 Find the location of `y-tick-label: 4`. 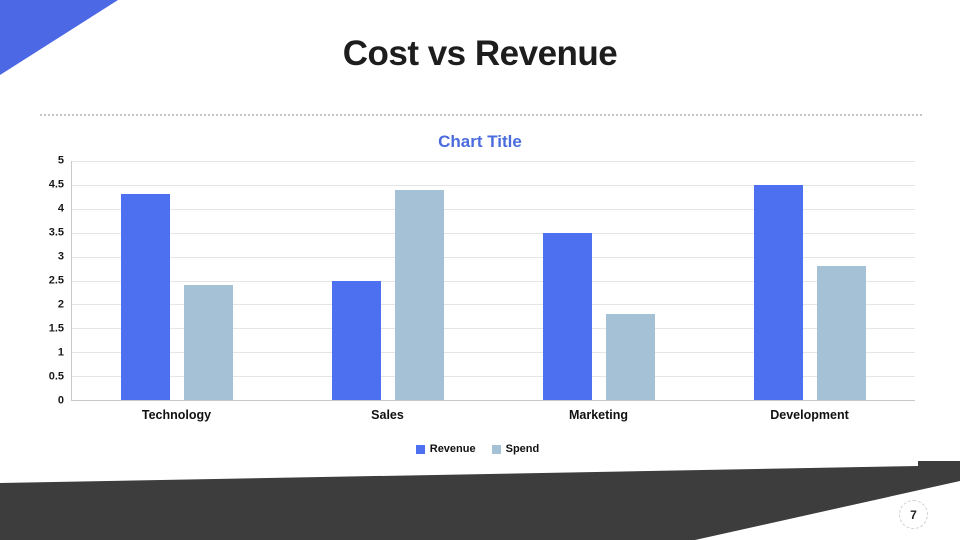

y-tick-label: 4 is located at coordinates (60, 208).